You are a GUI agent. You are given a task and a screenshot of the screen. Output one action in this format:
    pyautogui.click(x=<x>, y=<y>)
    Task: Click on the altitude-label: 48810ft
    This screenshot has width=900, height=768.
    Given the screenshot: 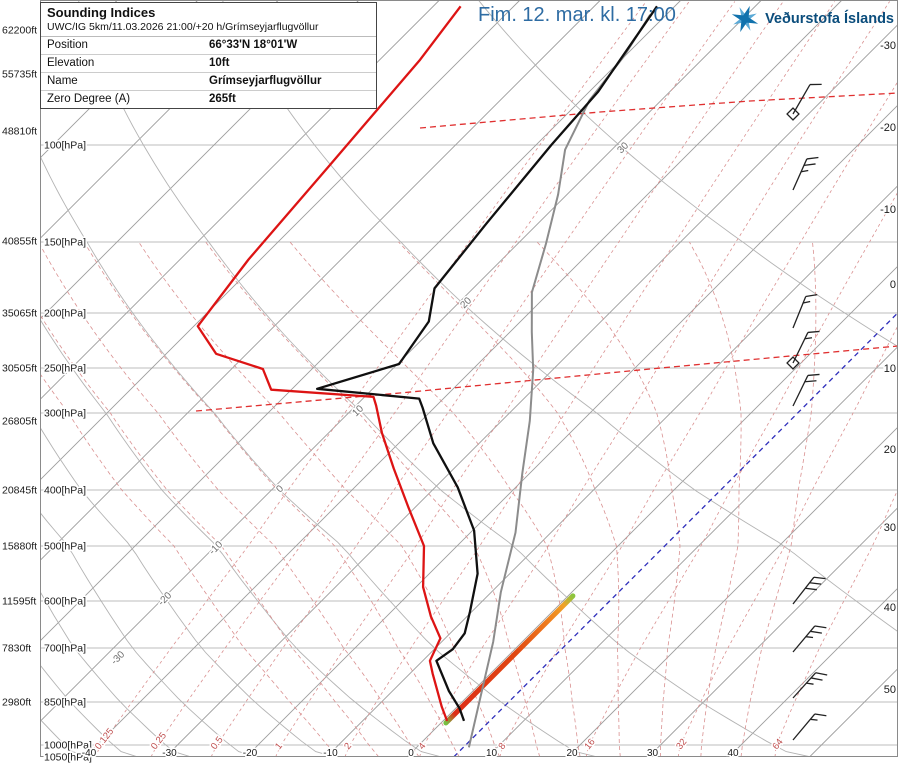 What is the action you would take?
    pyautogui.click(x=19, y=132)
    